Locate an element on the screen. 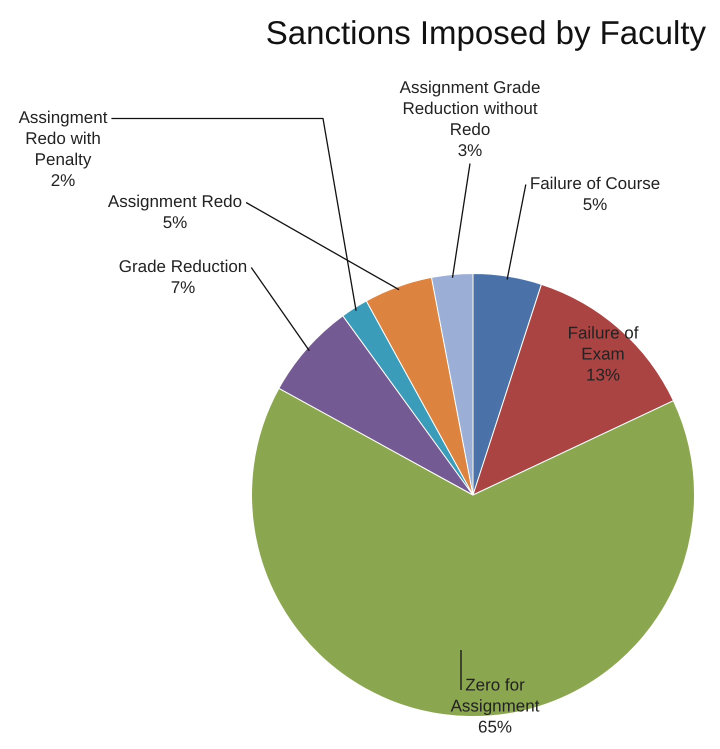  slice-label: Assignment Grade Reduction without Redo is located at coordinates (470, 109).